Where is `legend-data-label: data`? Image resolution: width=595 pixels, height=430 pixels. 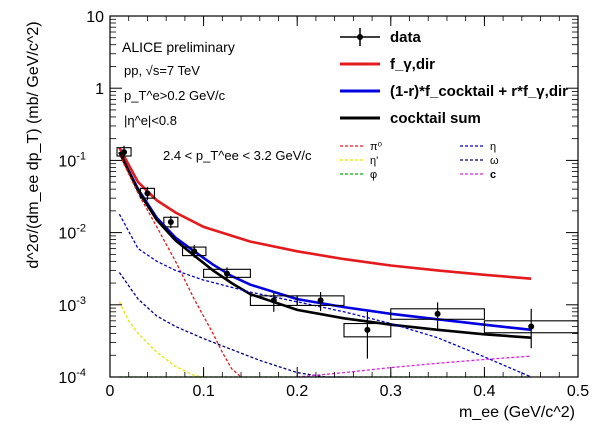 legend-data-label: data is located at coordinates (406, 37).